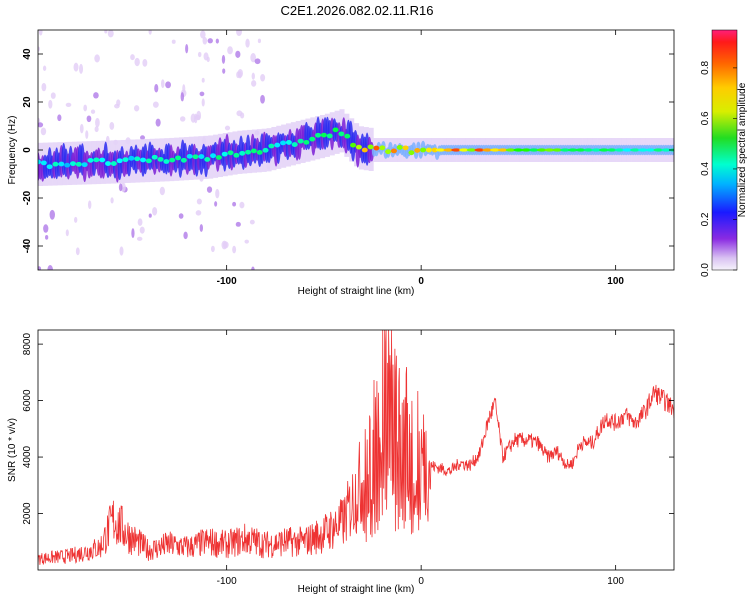  I want to click on spectrogram-y-tick-label: 40, so click(27, 54).